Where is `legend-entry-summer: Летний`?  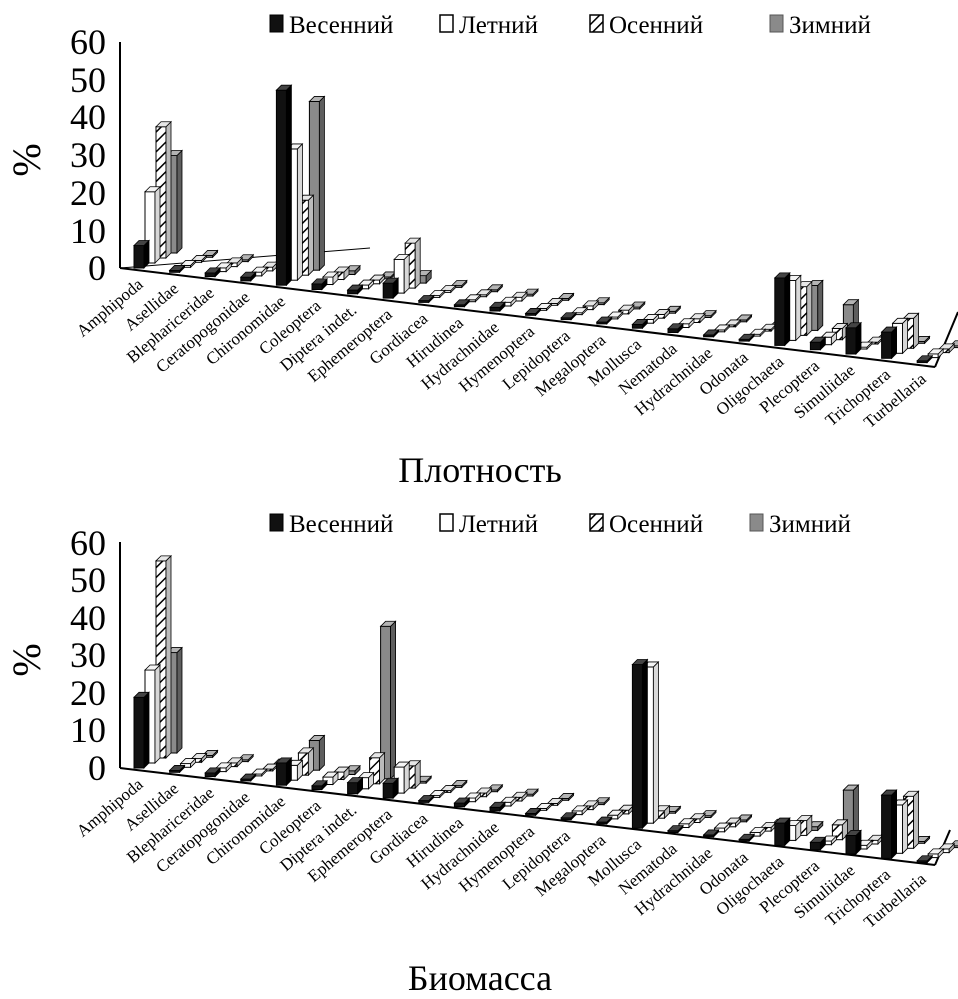 legend-entry-summer: Летний is located at coordinates (488, 25).